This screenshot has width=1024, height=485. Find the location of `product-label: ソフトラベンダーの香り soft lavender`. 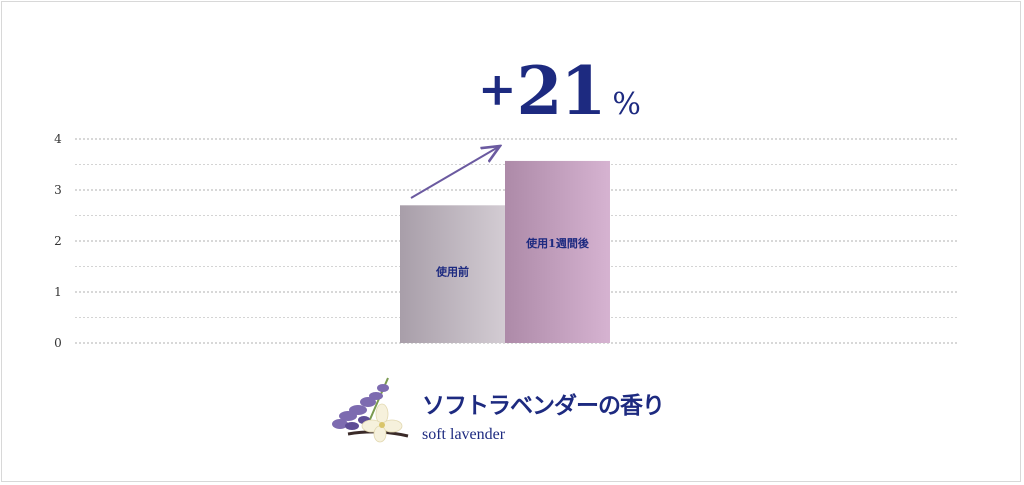

product-label: ソフトラベンダーの香り soft lavender is located at coordinates (543, 415).